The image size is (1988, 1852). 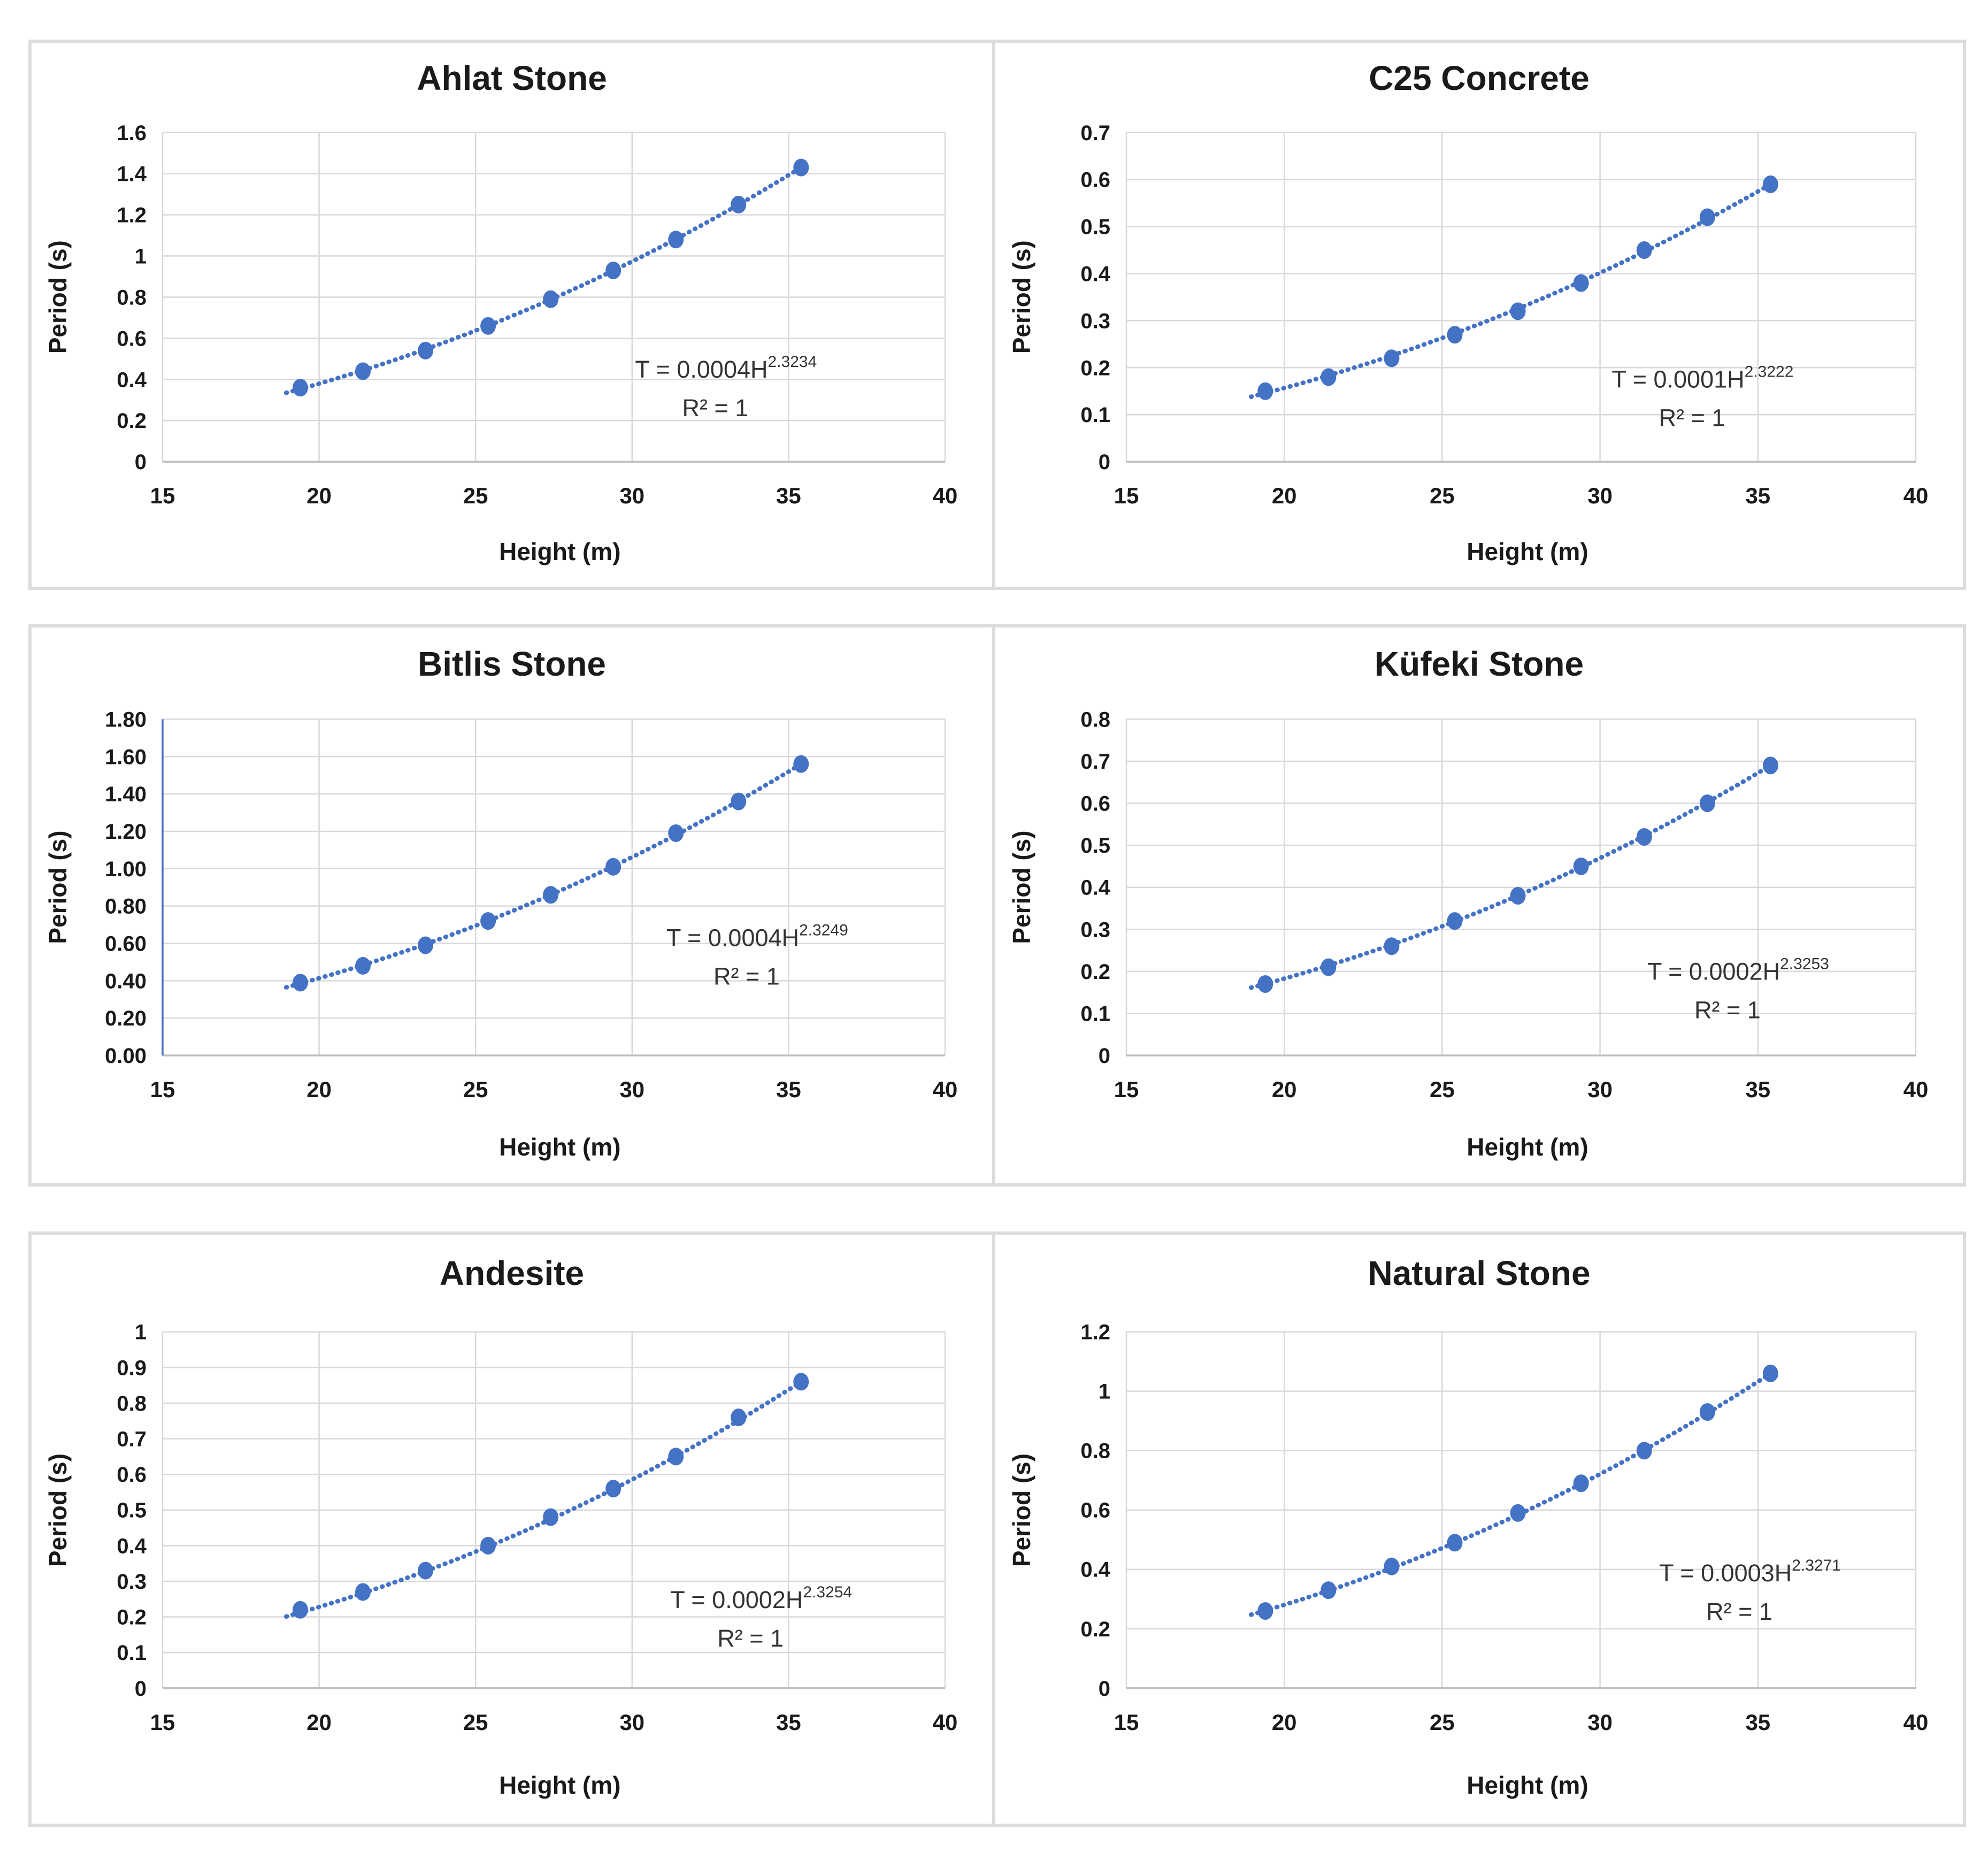 What do you see at coordinates (132, 1368) in the screenshot?
I see `y-tick-label: 0.9` at bounding box center [132, 1368].